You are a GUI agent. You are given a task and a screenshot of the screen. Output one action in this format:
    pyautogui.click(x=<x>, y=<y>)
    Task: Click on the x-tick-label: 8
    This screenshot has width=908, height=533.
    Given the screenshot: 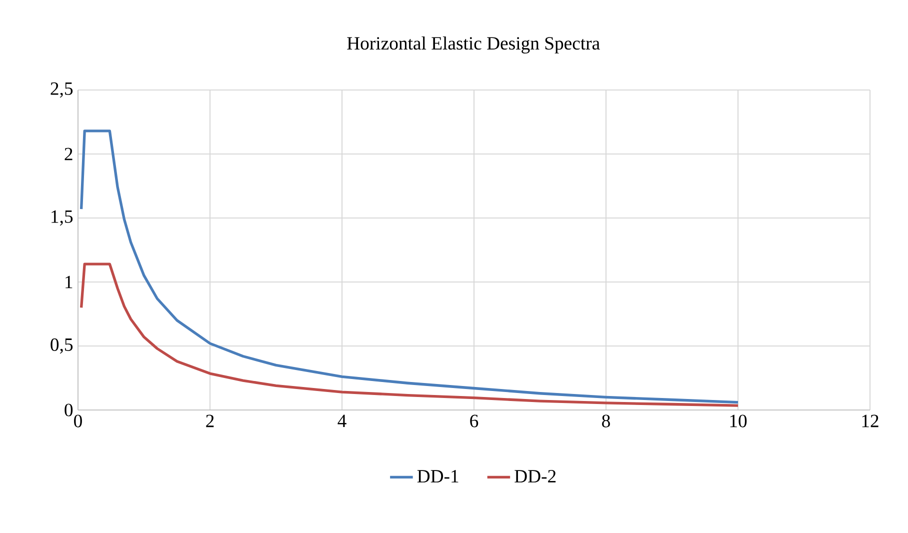 What is the action you would take?
    pyautogui.click(x=606, y=421)
    